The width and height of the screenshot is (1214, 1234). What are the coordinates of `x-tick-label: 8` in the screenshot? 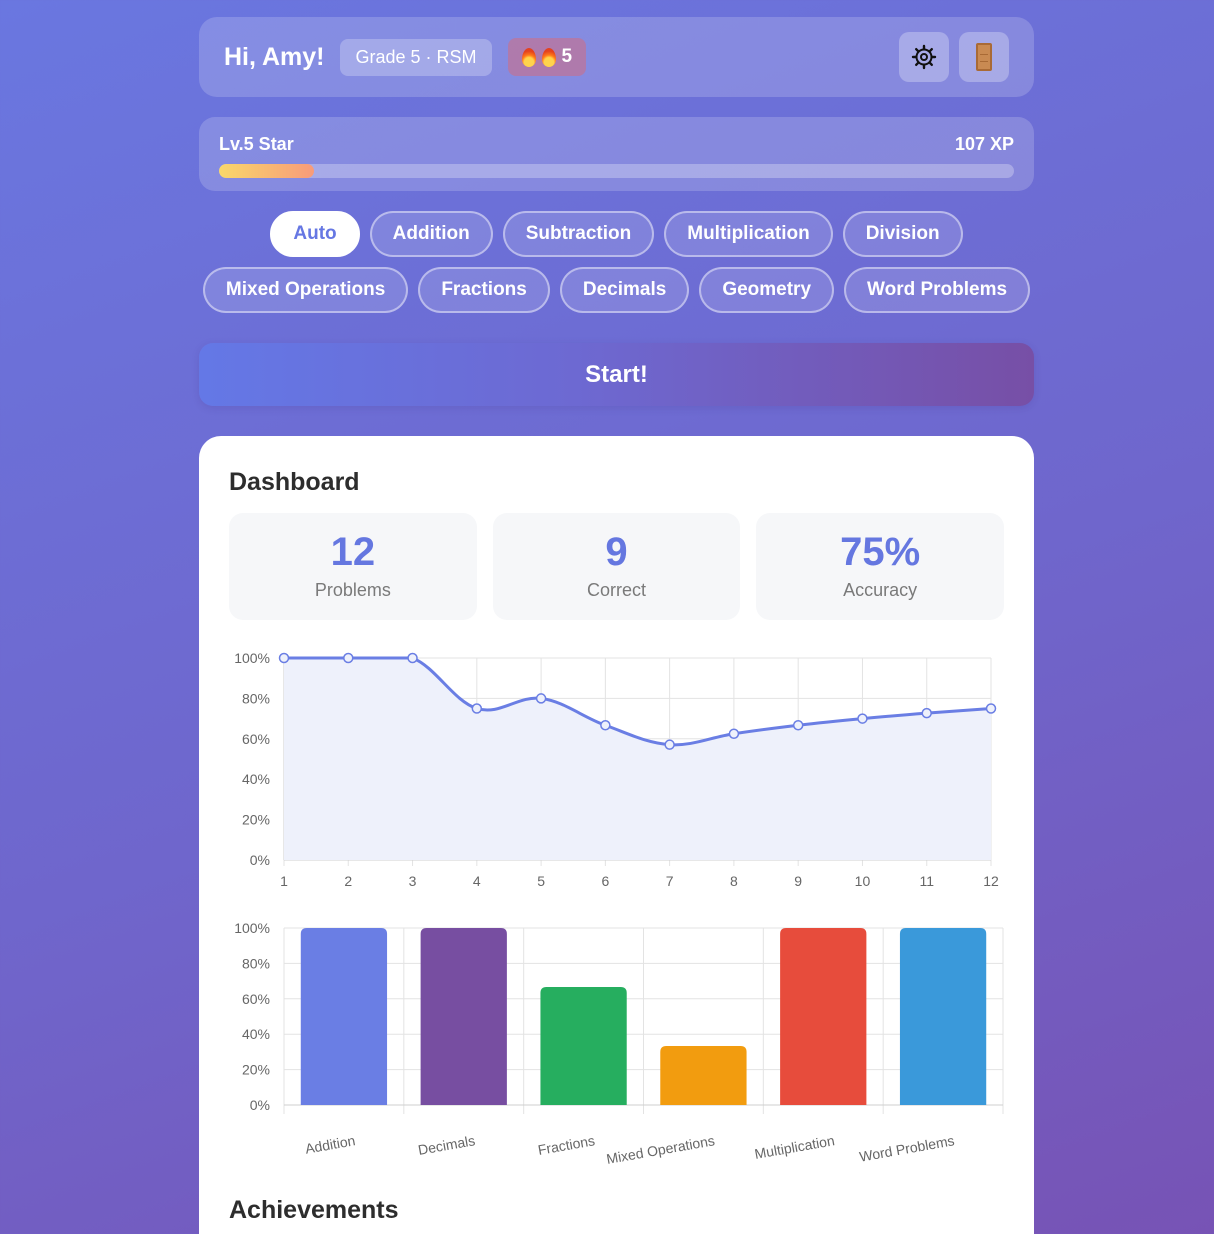 It's located at (734, 881).